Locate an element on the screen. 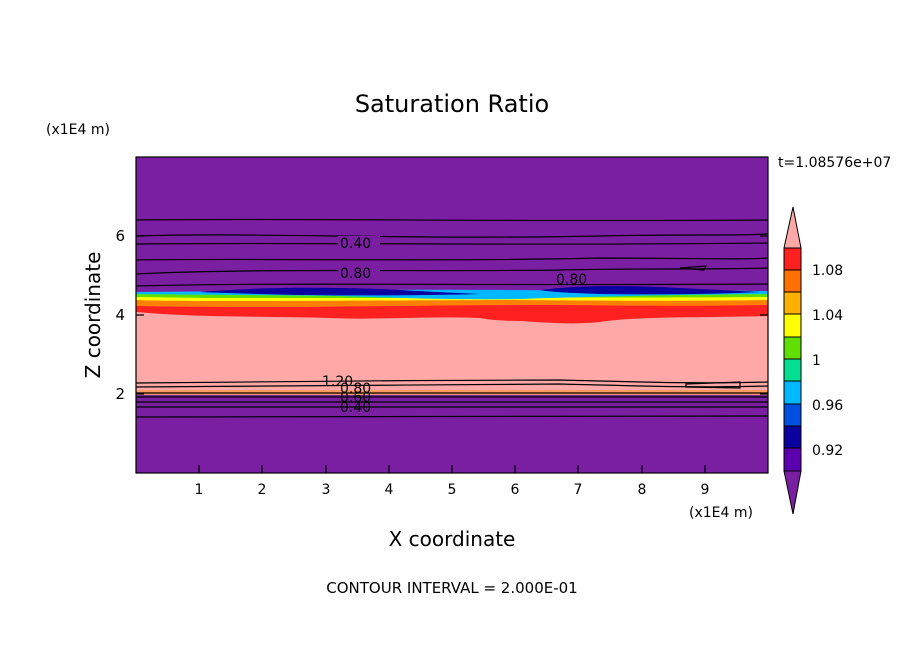 This screenshot has width=904, height=654. band-lower-orange is located at coordinates (452, 392).